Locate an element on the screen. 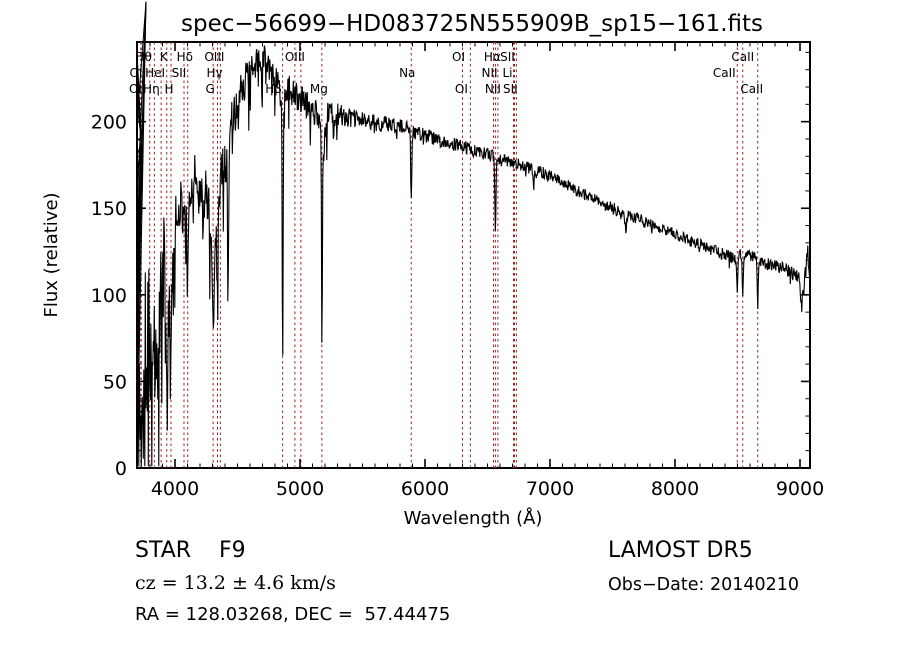  y-axis-title: Flux (relative) is located at coordinates (51, 254).